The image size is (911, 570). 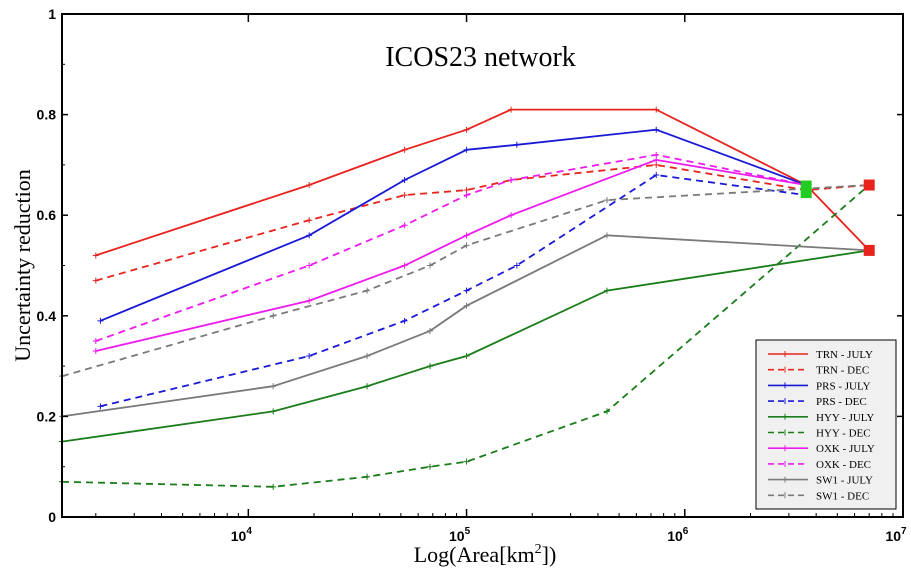 I want to click on x-tick-label: 10⁶, so click(x=678, y=535).